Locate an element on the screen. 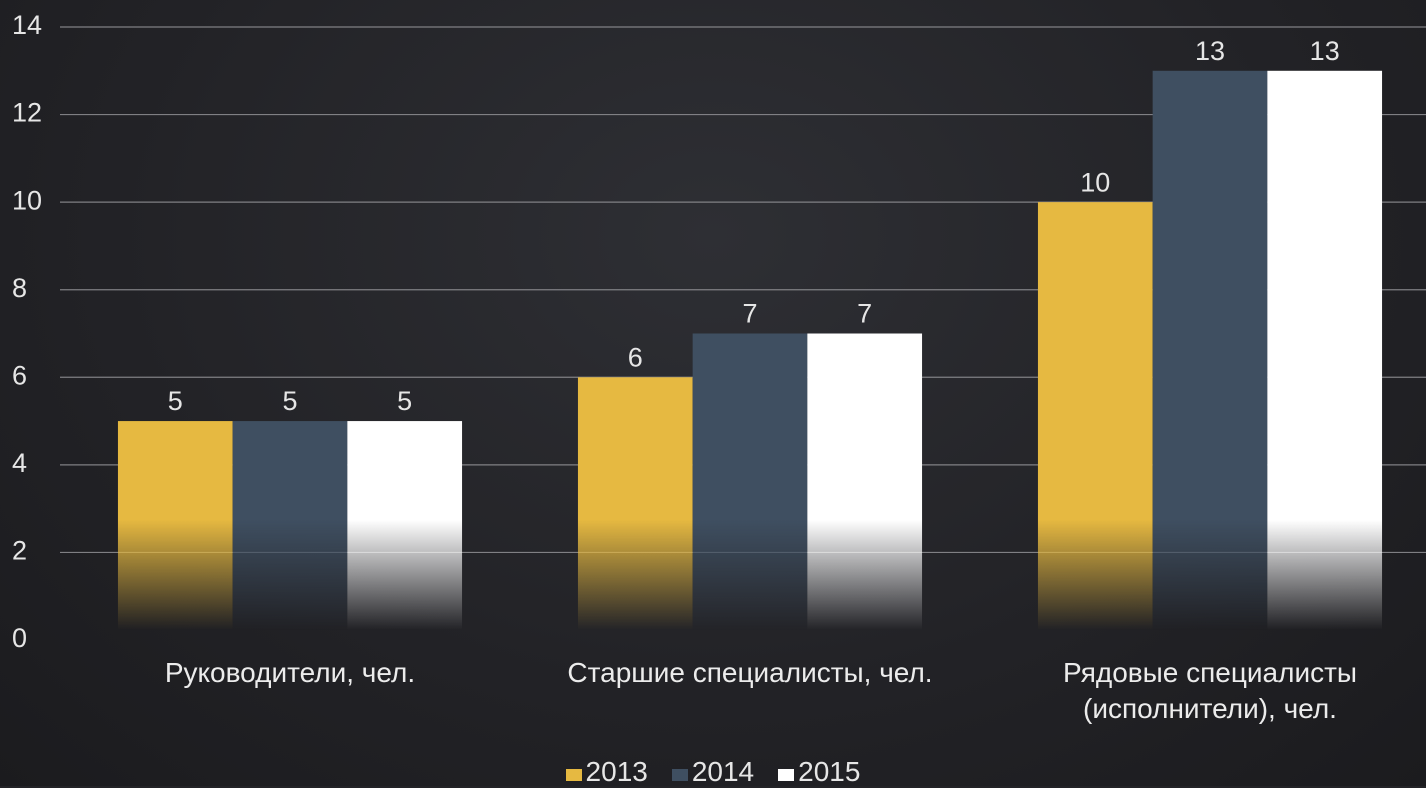 This screenshot has width=1426, height=788. legend-item: 2013 is located at coordinates (606, 772).